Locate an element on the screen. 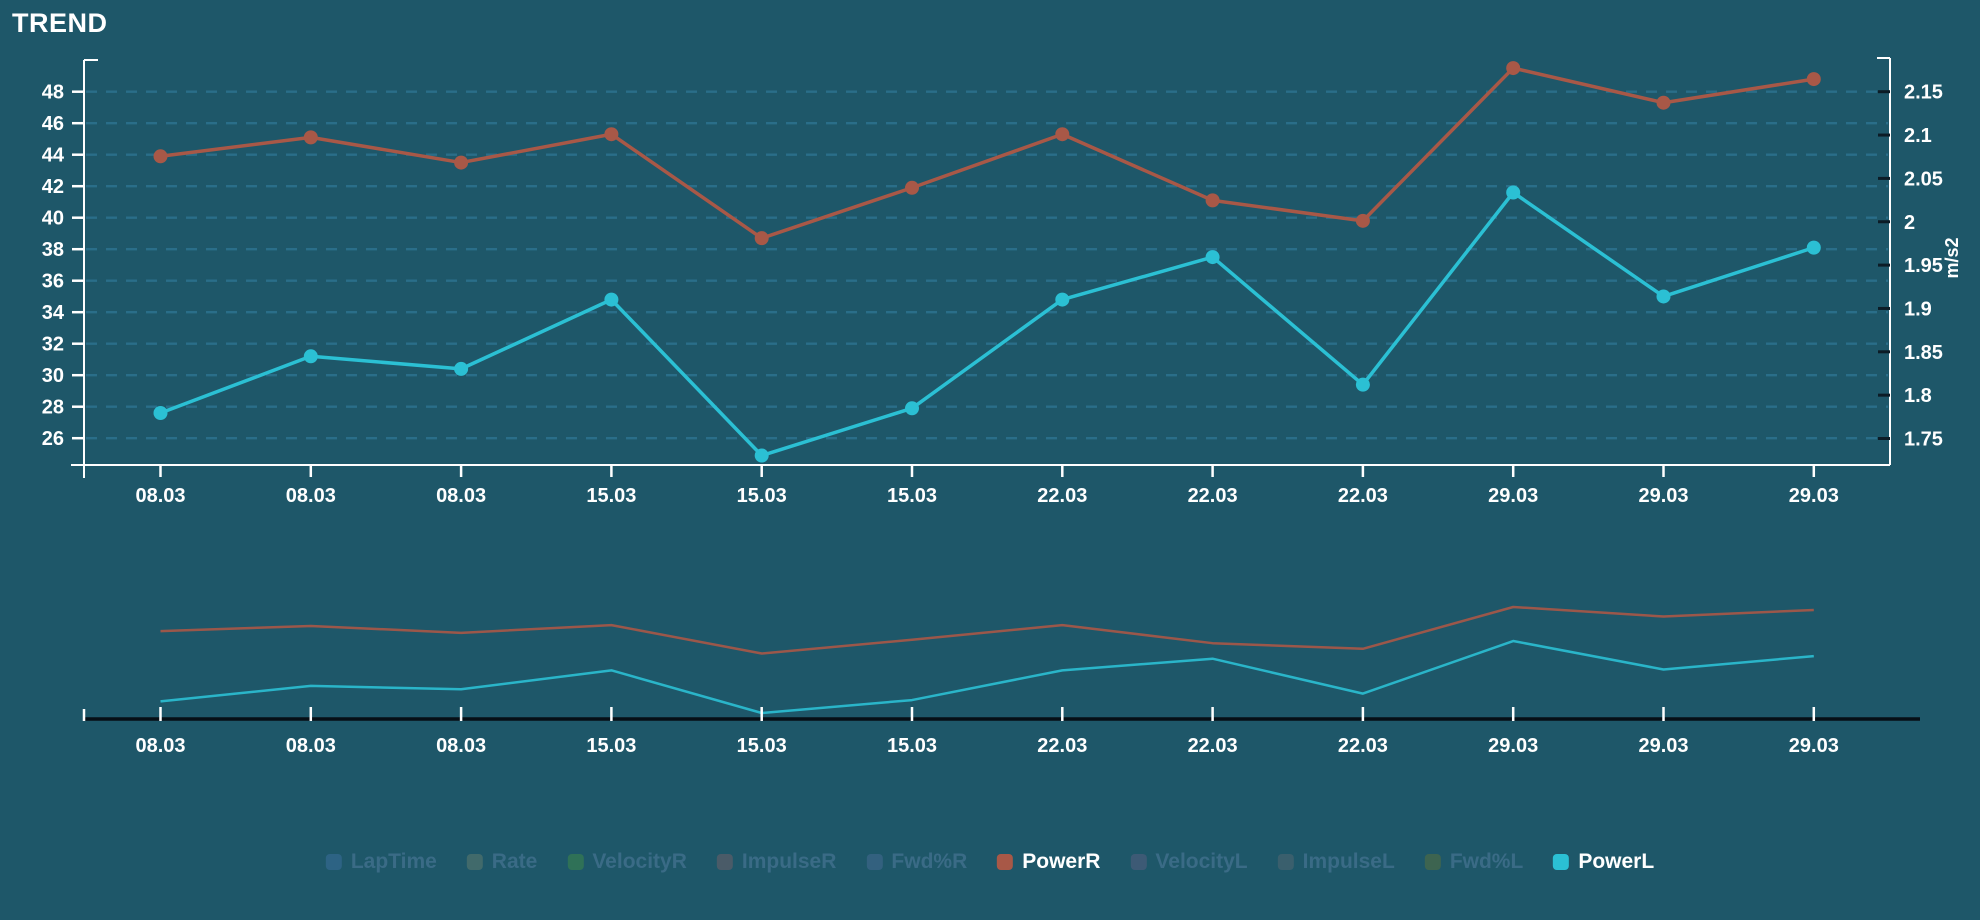 This screenshot has width=1980, height=920. legend-item-velocityl: VelocityL is located at coordinates (1189, 862).